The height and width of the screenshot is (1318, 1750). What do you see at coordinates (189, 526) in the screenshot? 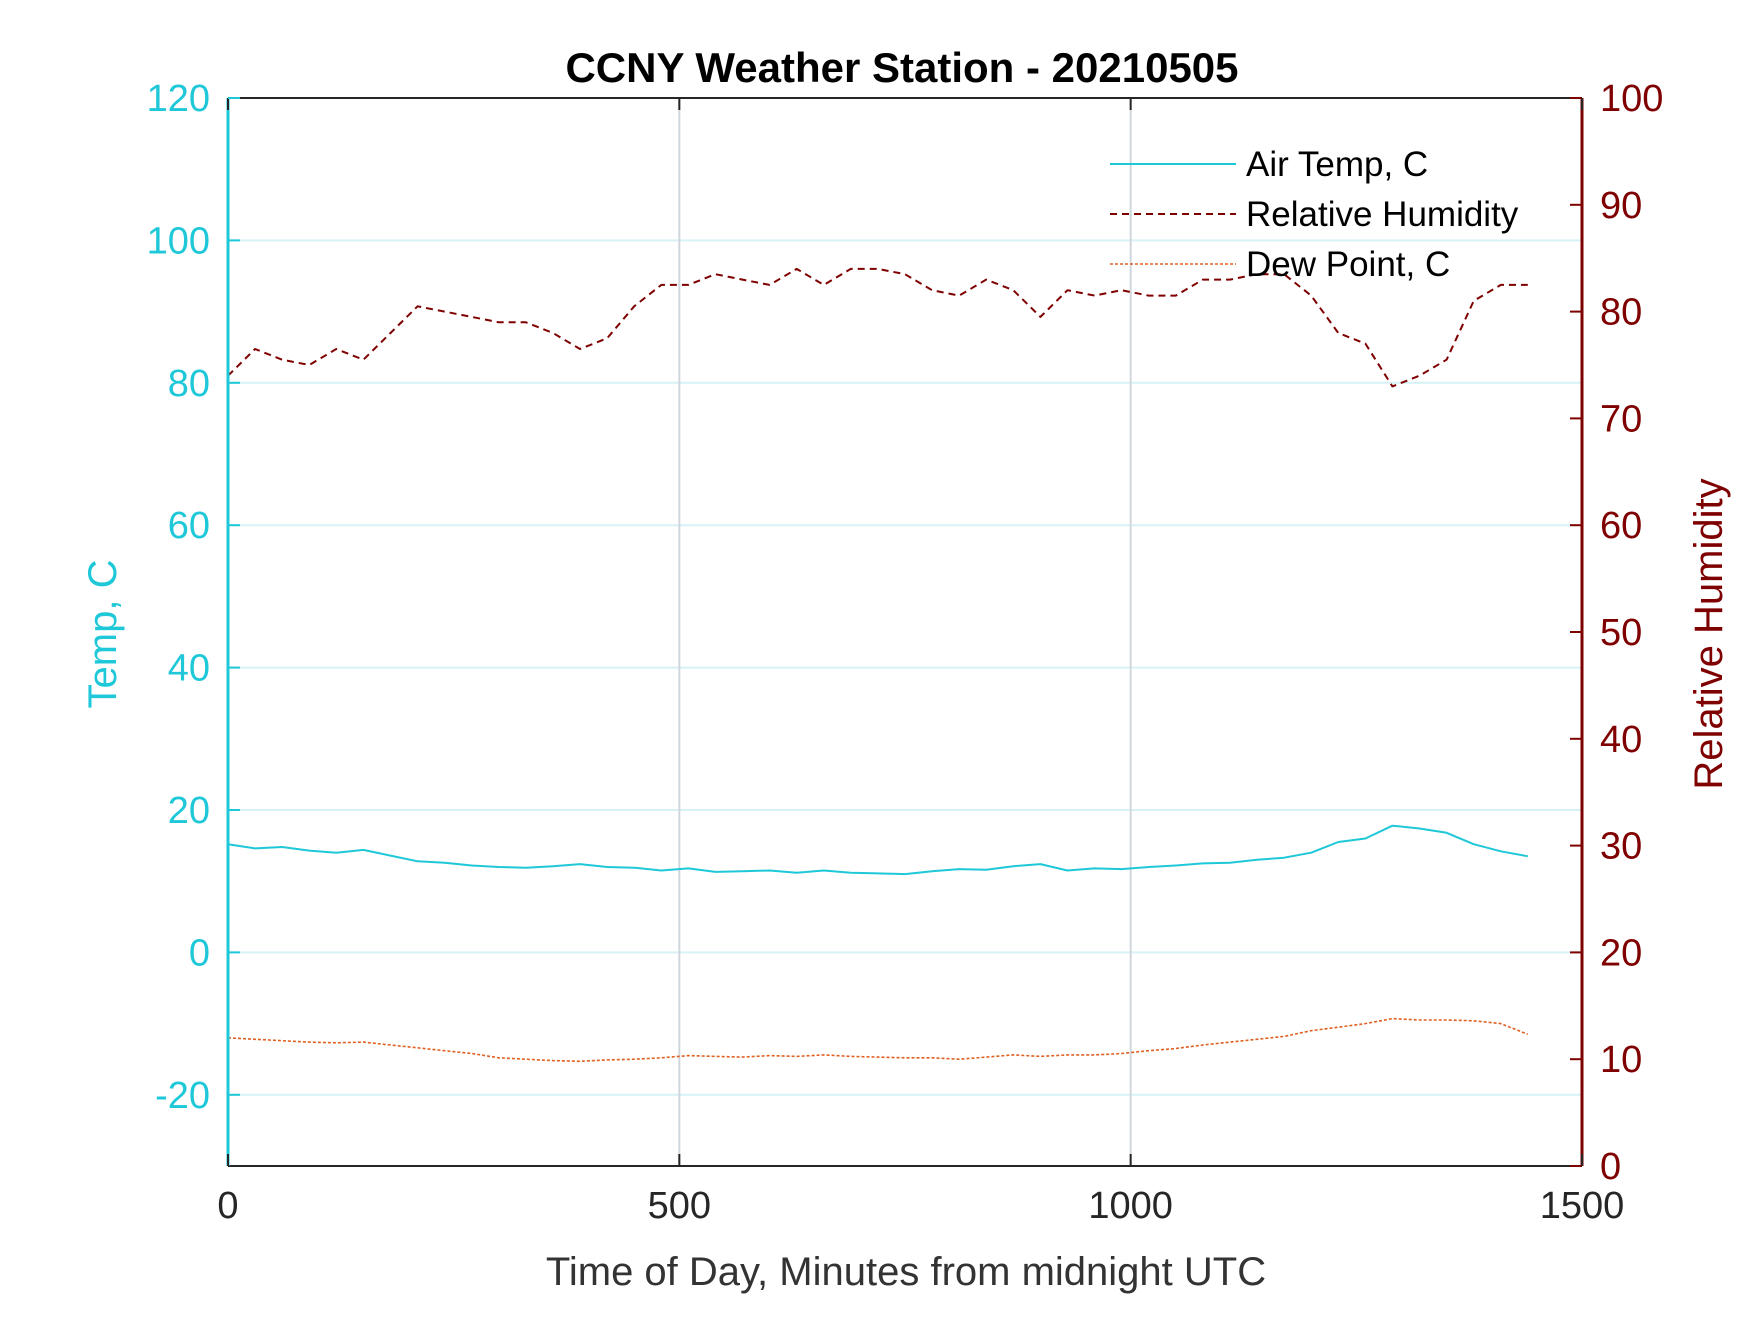
I see `y-left-tick-label: 60` at bounding box center [189, 526].